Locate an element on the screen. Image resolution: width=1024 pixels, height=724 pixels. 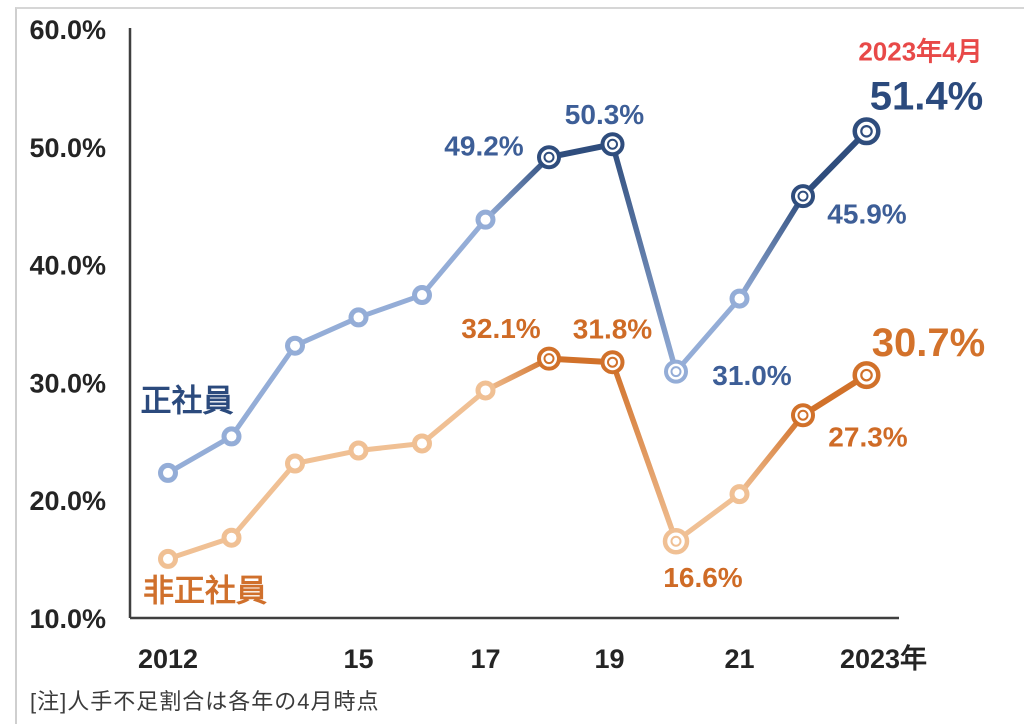
y-tick-label: 40.0% is located at coordinates (67, 266).